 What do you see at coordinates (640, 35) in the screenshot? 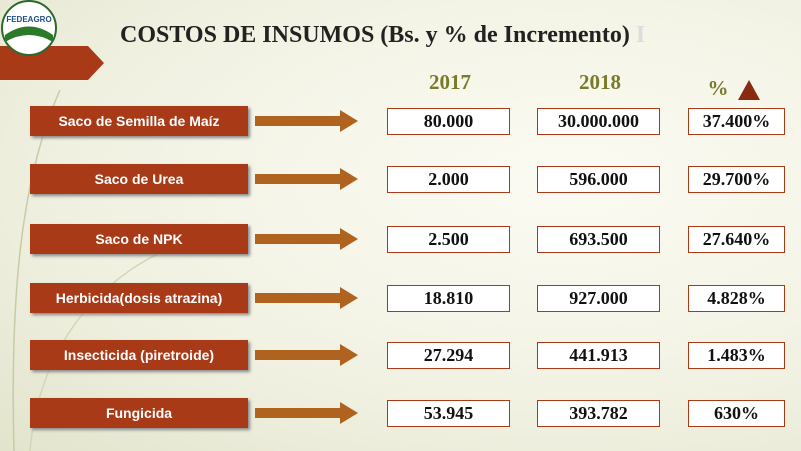
I see `title-mark: I` at bounding box center [640, 35].